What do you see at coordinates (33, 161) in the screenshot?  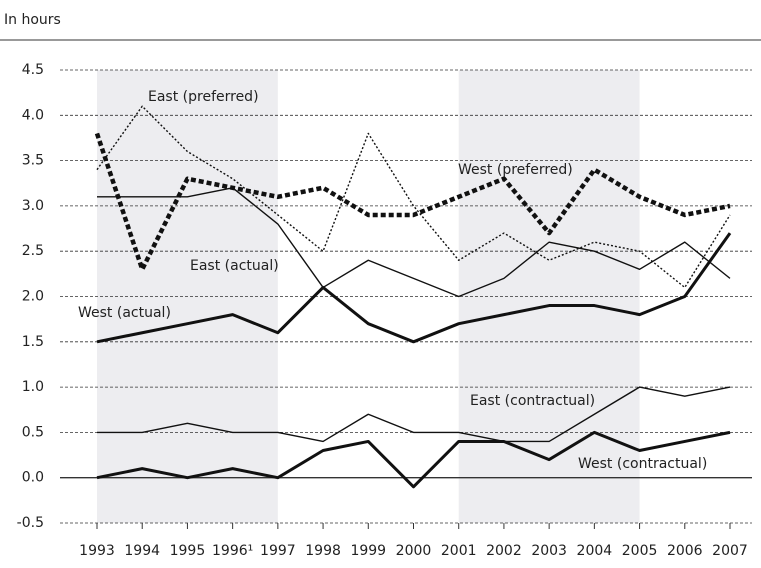 I see `y-tick-label: 3.5` at bounding box center [33, 161].